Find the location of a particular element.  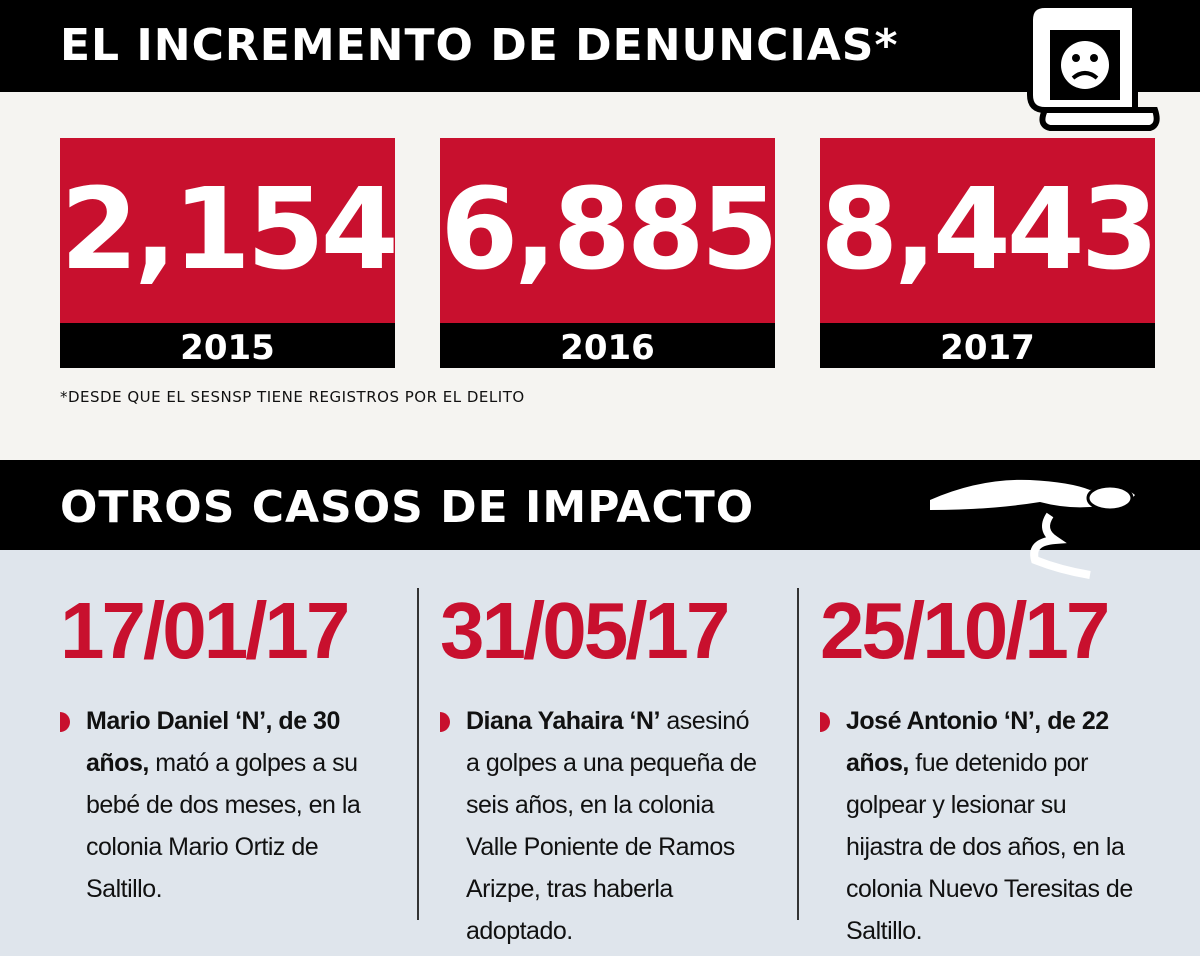

stat-value: 2,154 is located at coordinates (229, 230).